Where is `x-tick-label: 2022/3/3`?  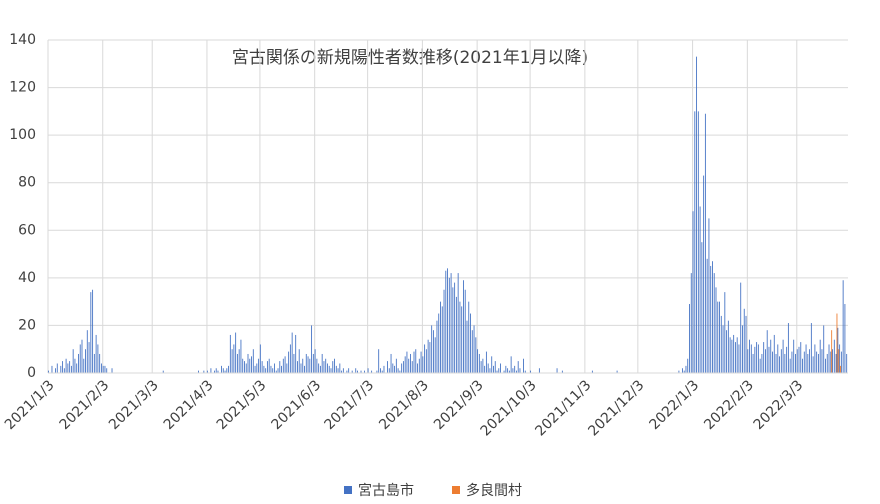
x-tick-label: 2022/3/3 is located at coordinates (779, 405).